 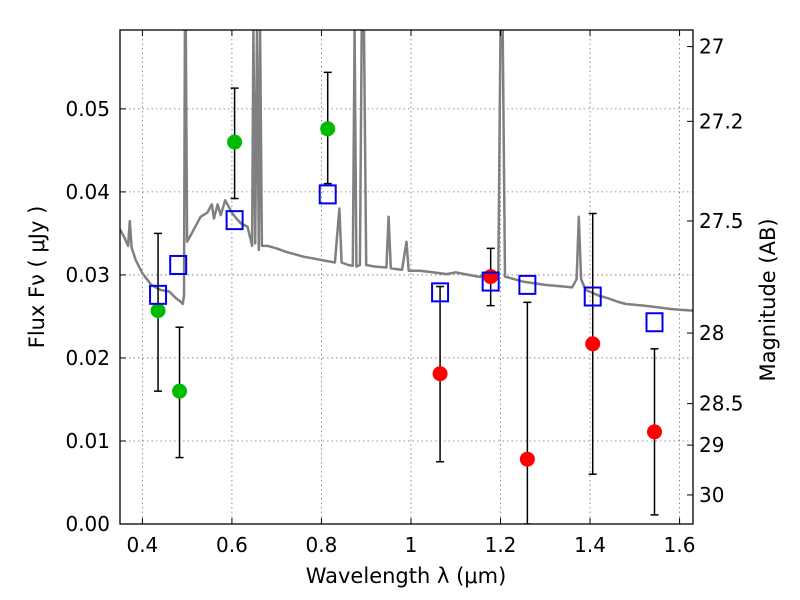 I want to click on x-tick-label: 1, so click(x=411, y=545).